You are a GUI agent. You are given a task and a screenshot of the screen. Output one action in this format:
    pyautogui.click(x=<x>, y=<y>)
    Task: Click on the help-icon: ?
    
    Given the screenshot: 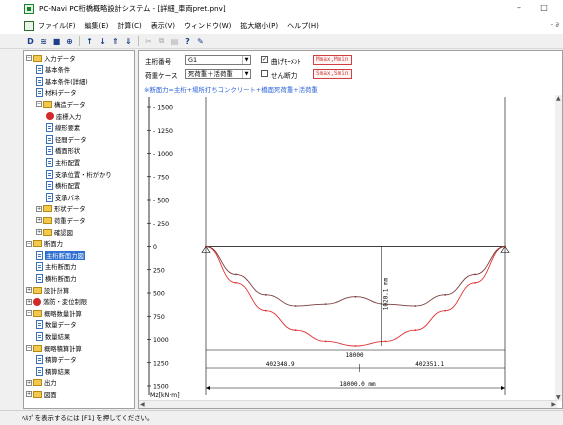 What is the action you would take?
    pyautogui.click(x=187, y=41)
    